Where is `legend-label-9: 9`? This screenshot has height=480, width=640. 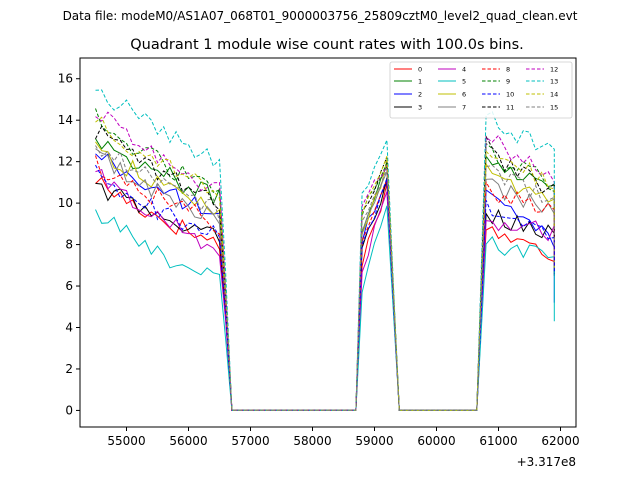 legend-label-9: 9 is located at coordinates (508, 82).